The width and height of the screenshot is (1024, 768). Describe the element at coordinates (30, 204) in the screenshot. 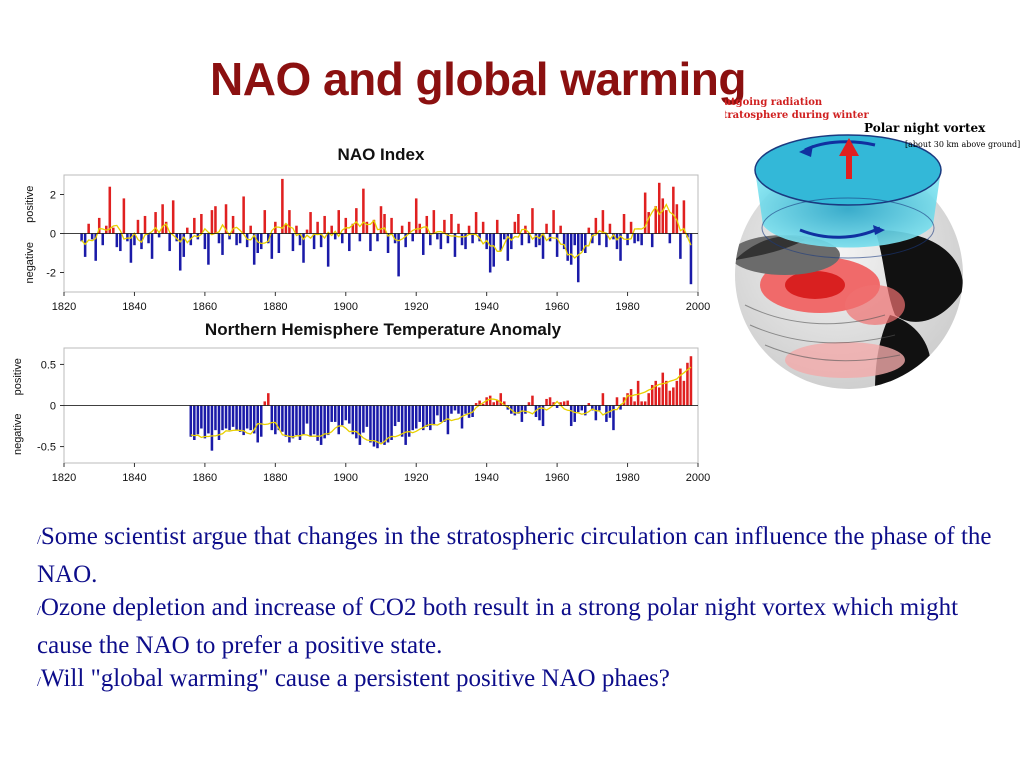

I see `y-label-positive: positive` at that location.